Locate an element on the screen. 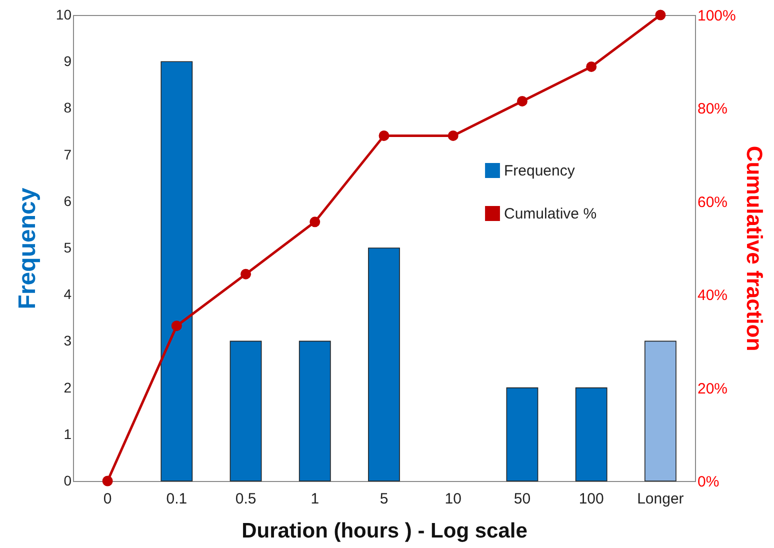  y-tick-label: 3 is located at coordinates (68, 340).